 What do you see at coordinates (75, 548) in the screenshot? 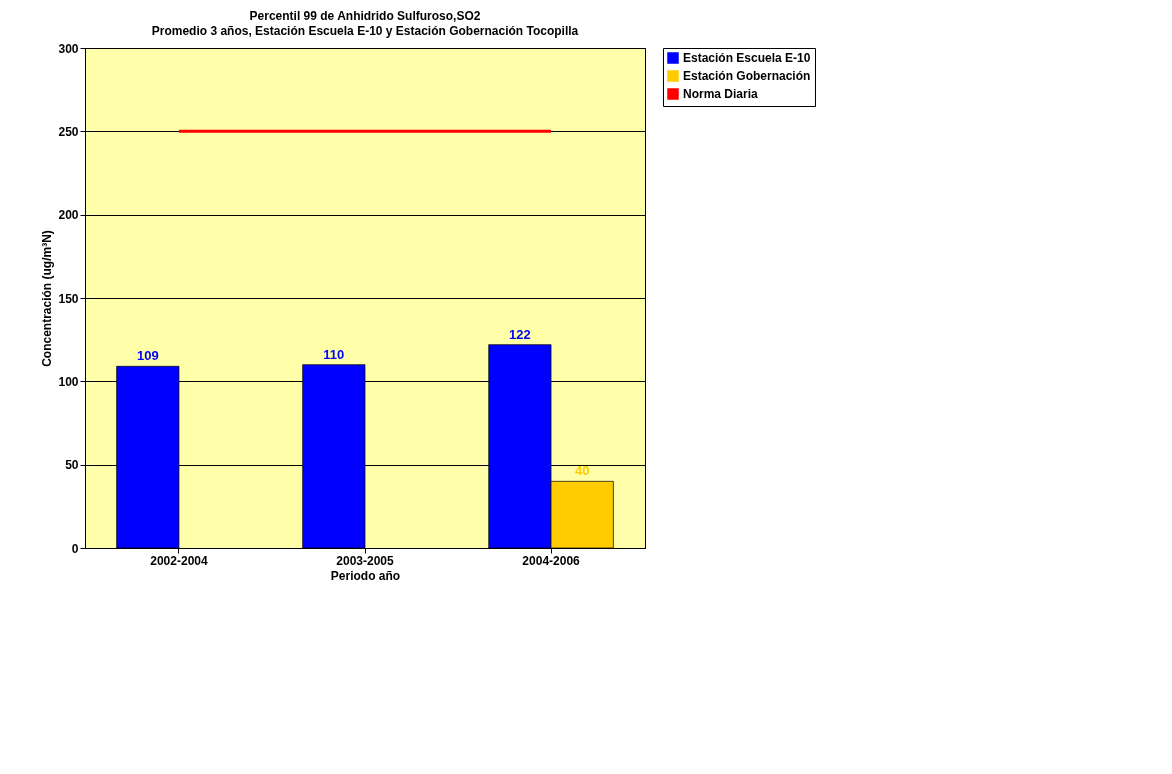
I see `y-tick-label: 0` at bounding box center [75, 548].